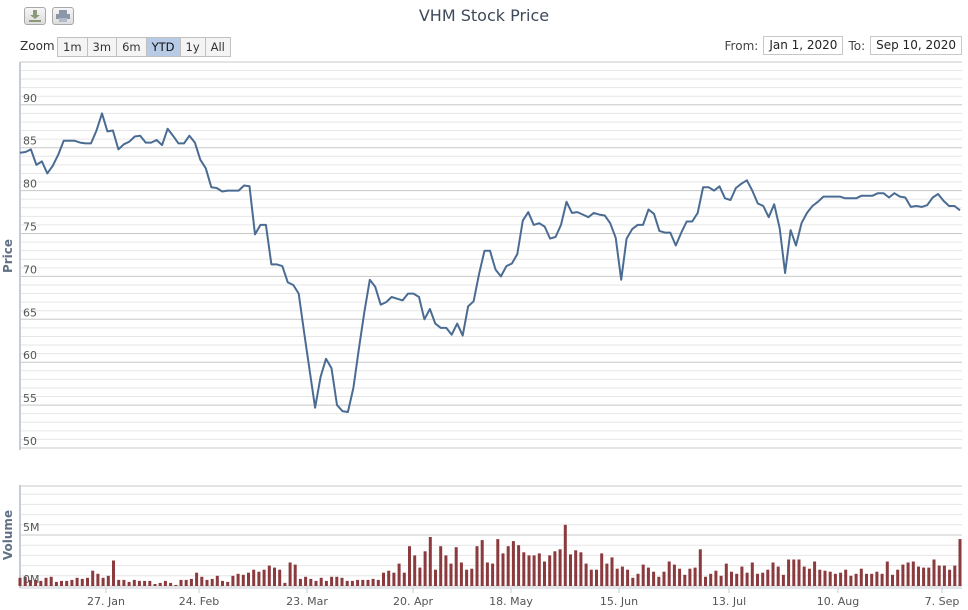 This screenshot has width=968, height=610. What do you see at coordinates (102, 47) in the screenshot?
I see `zoom-3m-button: 3m` at bounding box center [102, 47].